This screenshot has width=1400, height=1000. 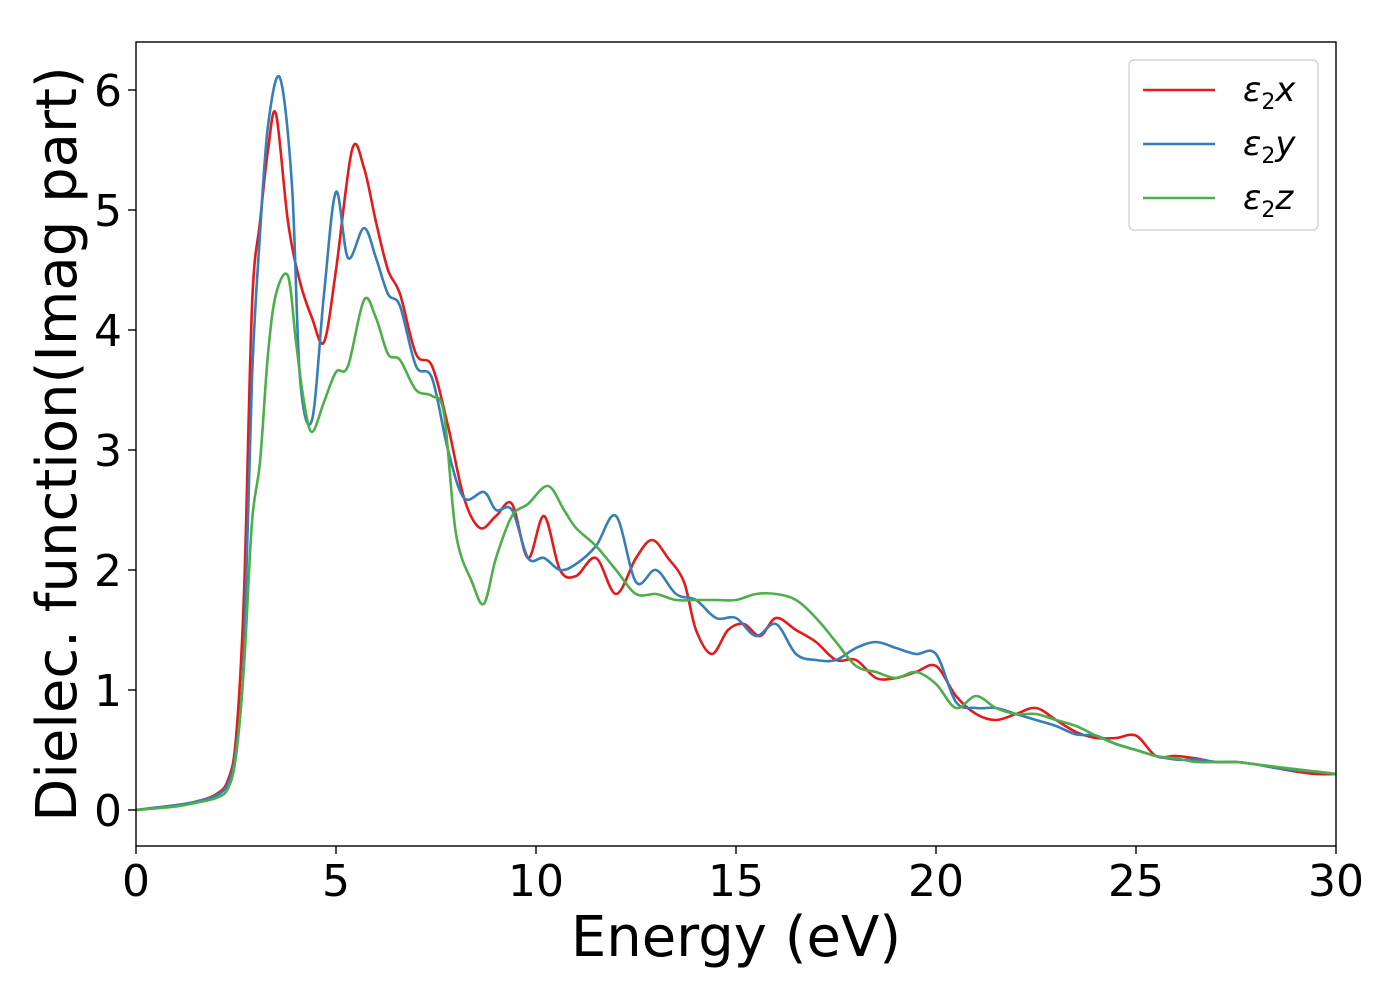 I want to click on legend-label-y: ε2y, so click(x=1269, y=146).